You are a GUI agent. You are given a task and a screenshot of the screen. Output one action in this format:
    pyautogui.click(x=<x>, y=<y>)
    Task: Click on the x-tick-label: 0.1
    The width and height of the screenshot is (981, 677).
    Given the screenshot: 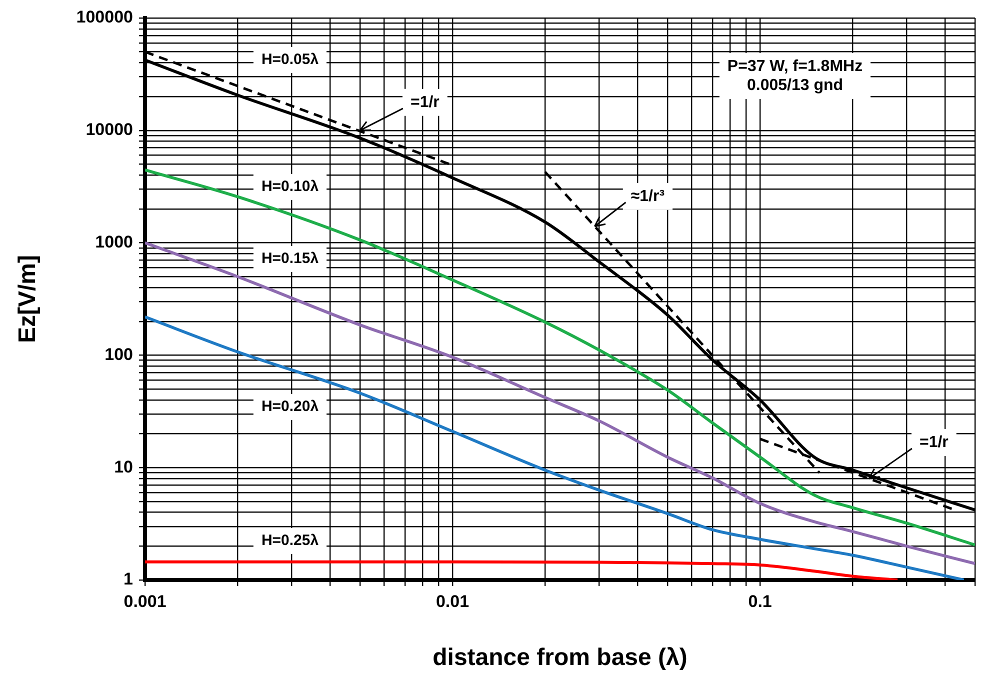 What is the action you would take?
    pyautogui.click(x=760, y=601)
    